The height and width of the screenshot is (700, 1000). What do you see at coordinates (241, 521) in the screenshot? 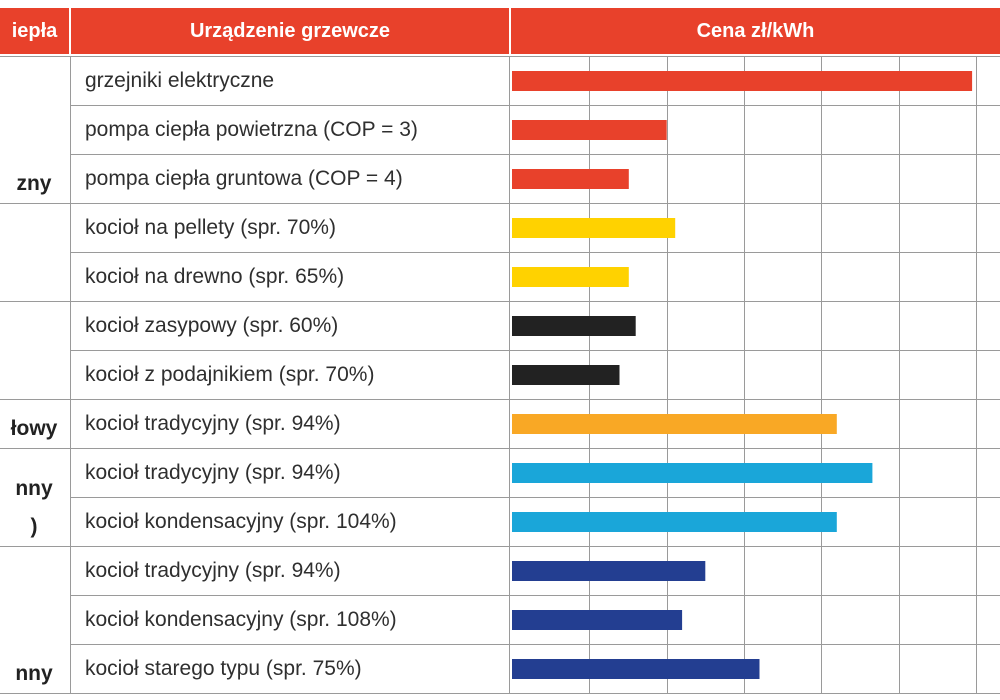
I see `device-label: kocioł kondensacyjny (spr. 104%)` at bounding box center [241, 521].